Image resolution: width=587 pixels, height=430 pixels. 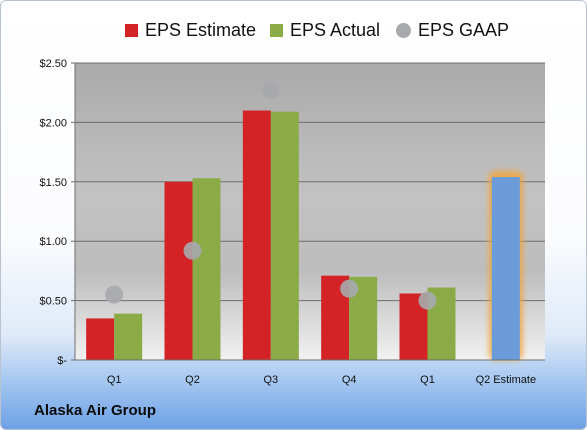 I want to click on legend-swatch-actual, so click(x=276, y=30).